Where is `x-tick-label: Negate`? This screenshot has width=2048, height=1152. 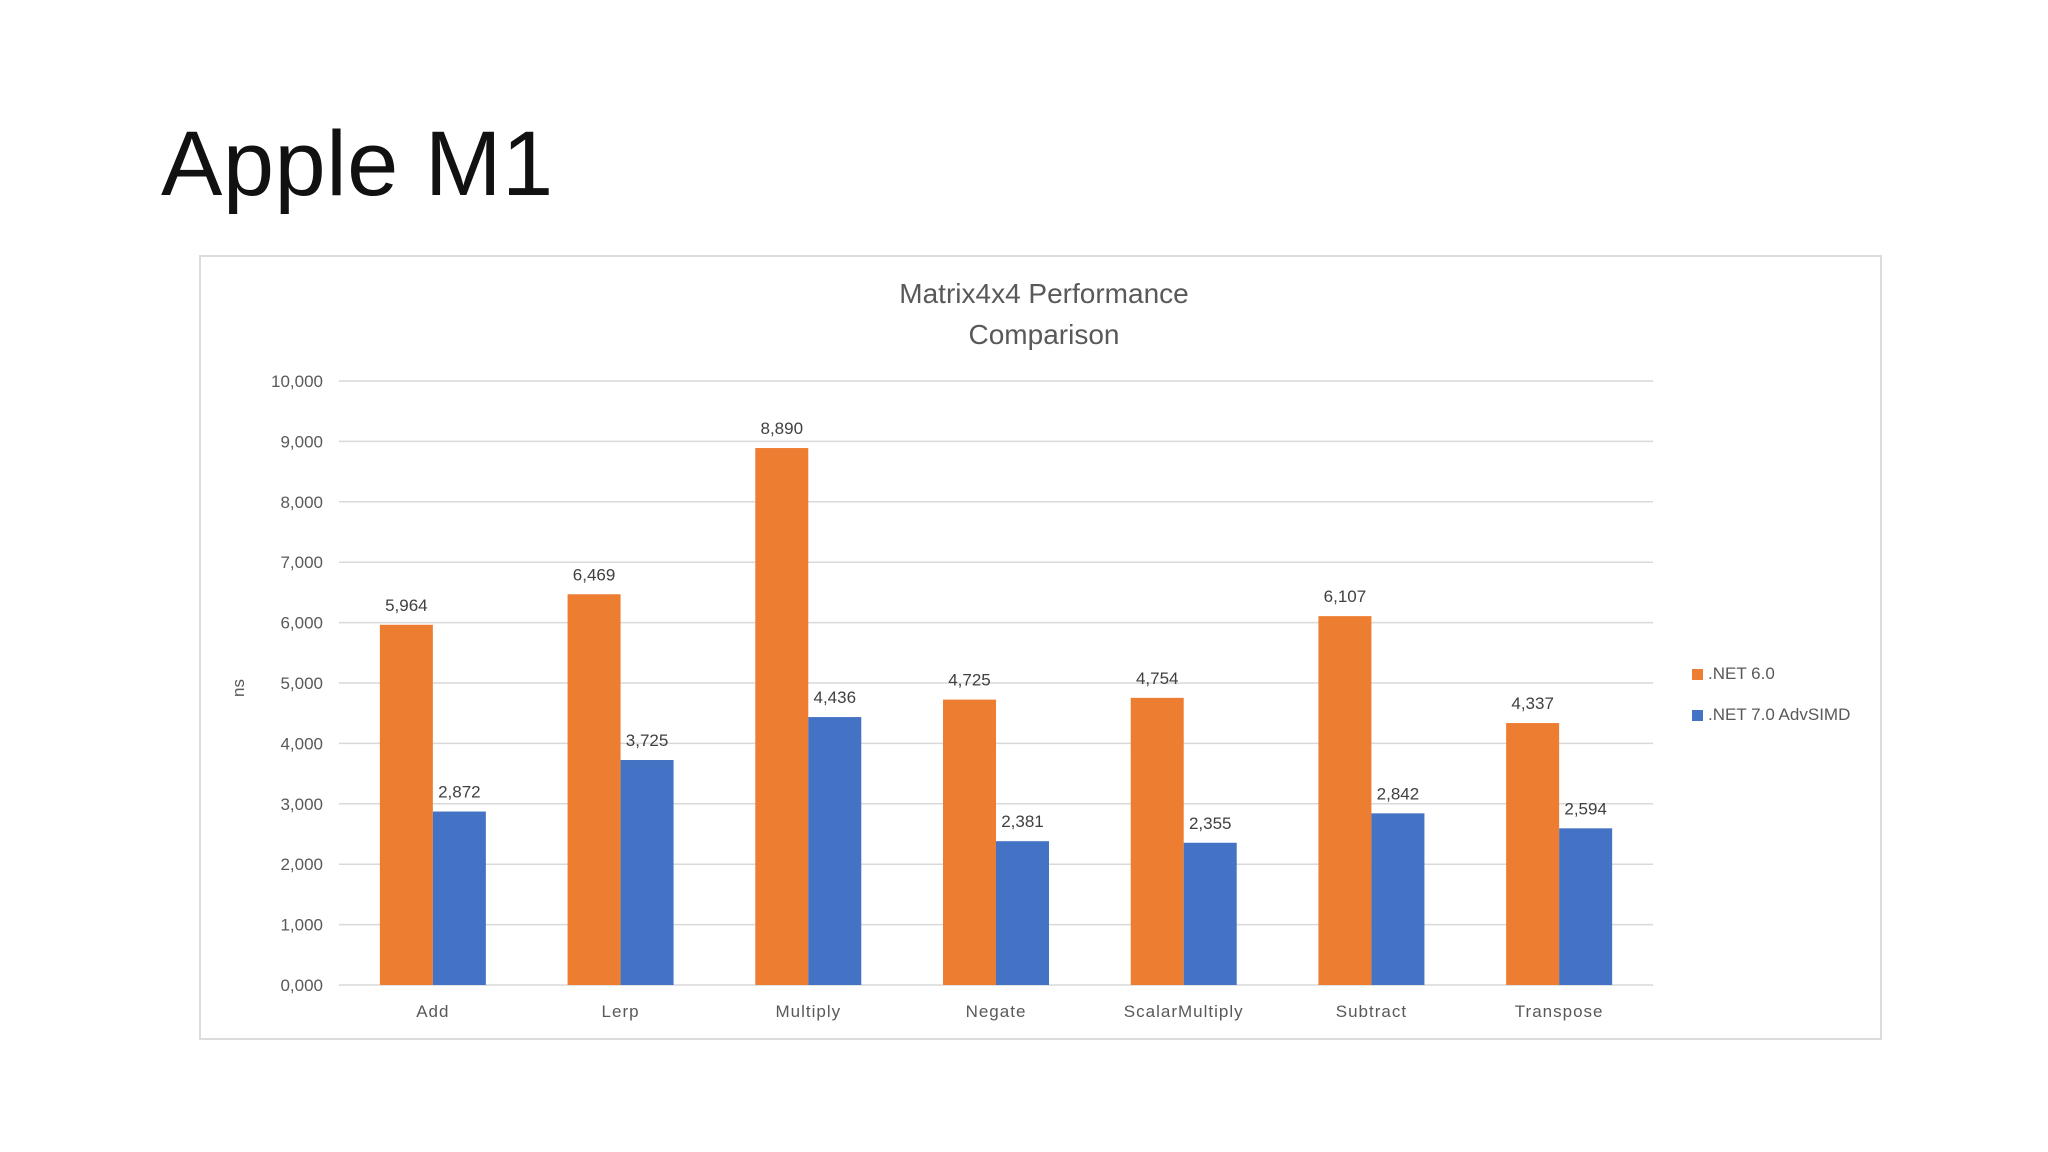
x-tick-label: Negate is located at coordinates (996, 1011).